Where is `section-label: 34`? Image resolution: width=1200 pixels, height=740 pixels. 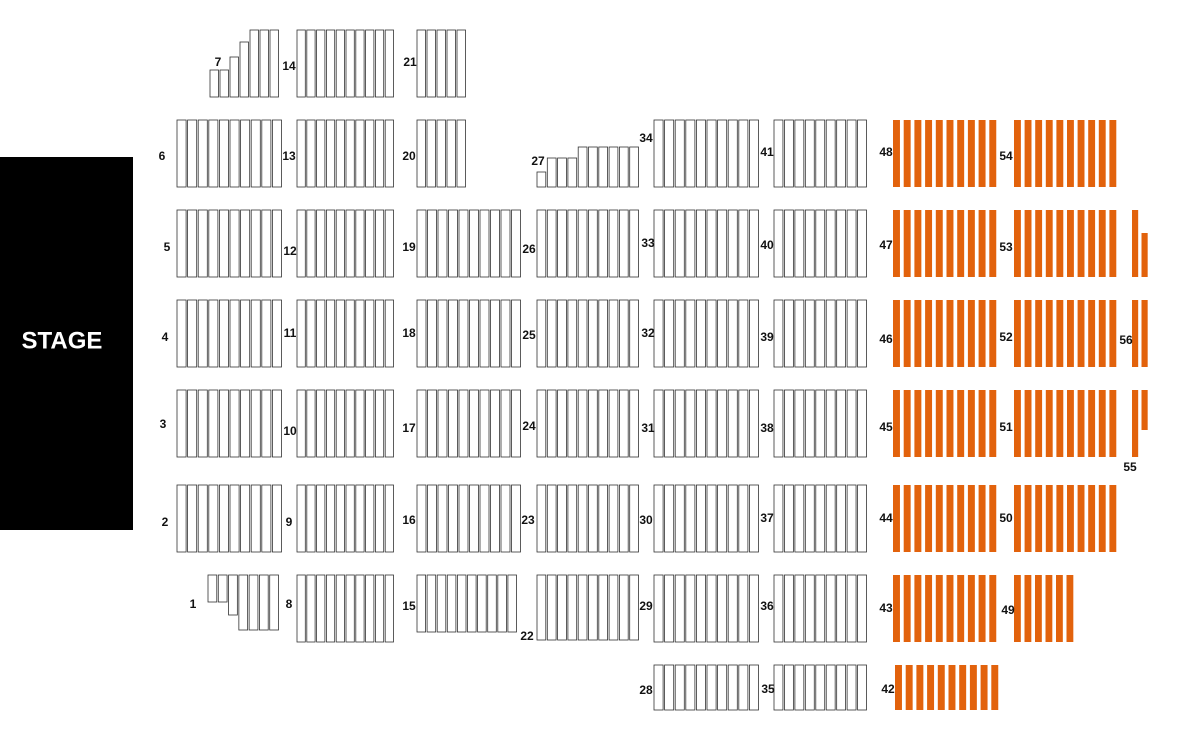
section-label: 34 is located at coordinates (646, 138).